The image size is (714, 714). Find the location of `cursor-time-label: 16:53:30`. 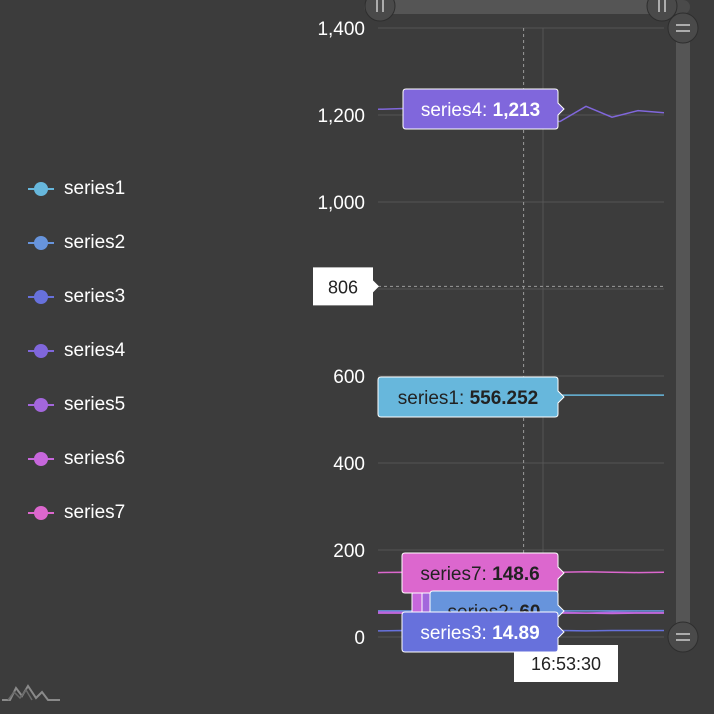

cursor-time-label: 16:53:30 is located at coordinates (566, 664).